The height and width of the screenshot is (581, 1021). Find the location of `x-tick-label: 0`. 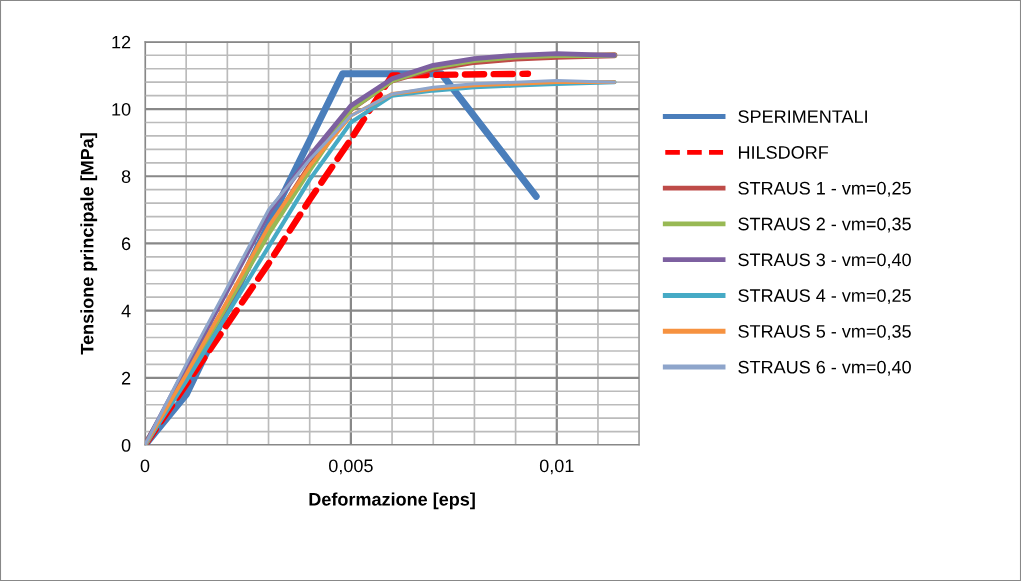

x-tick-label: 0 is located at coordinates (145, 466).